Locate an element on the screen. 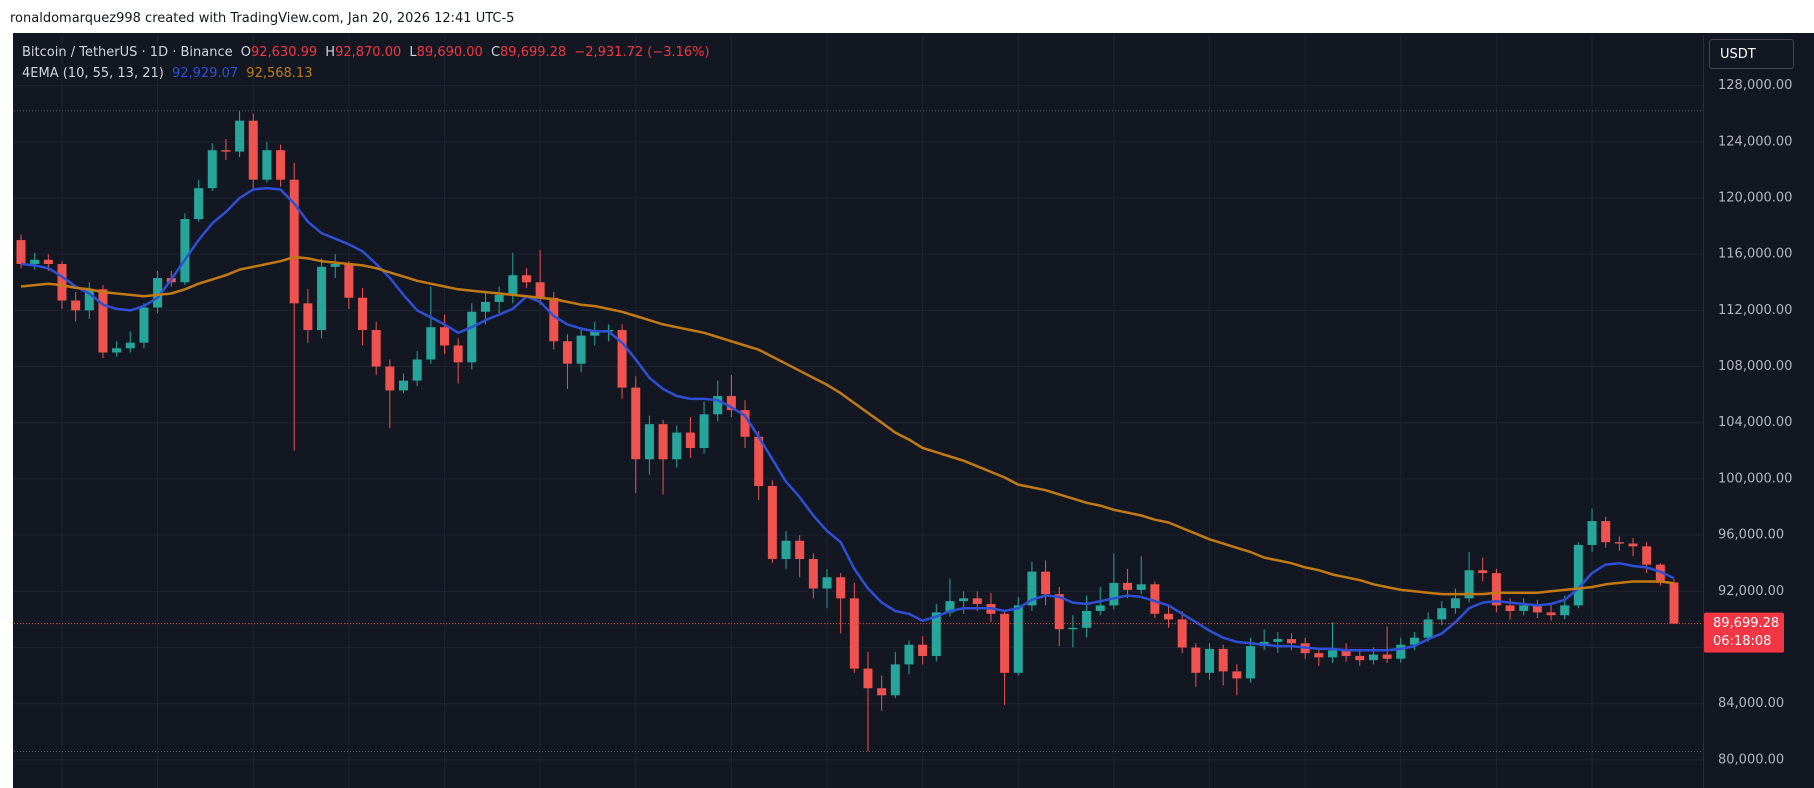  y-tick-label: 116,000.00 is located at coordinates (1755, 254).